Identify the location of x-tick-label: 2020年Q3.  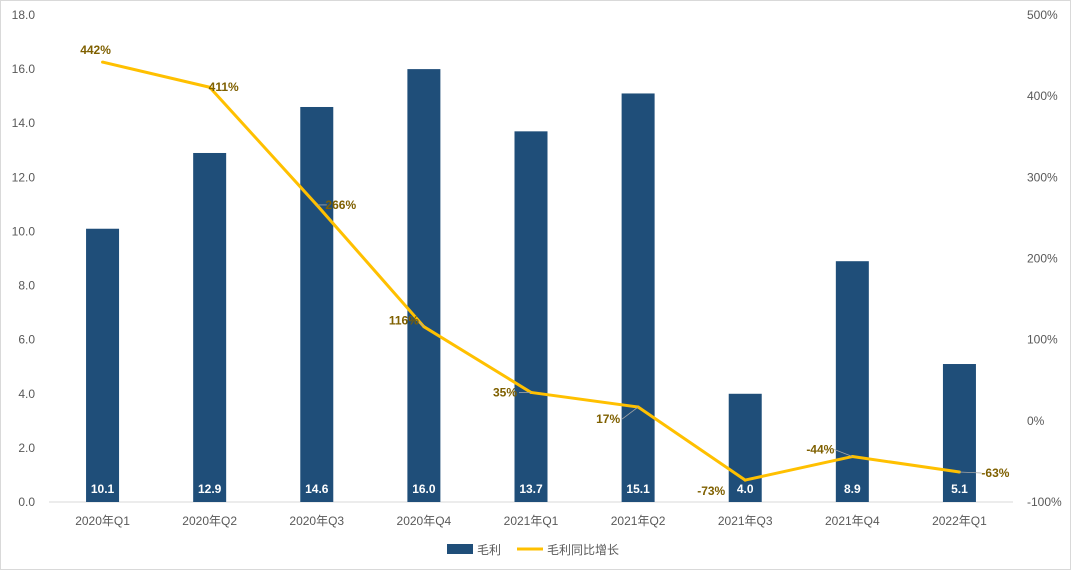
(316, 521).